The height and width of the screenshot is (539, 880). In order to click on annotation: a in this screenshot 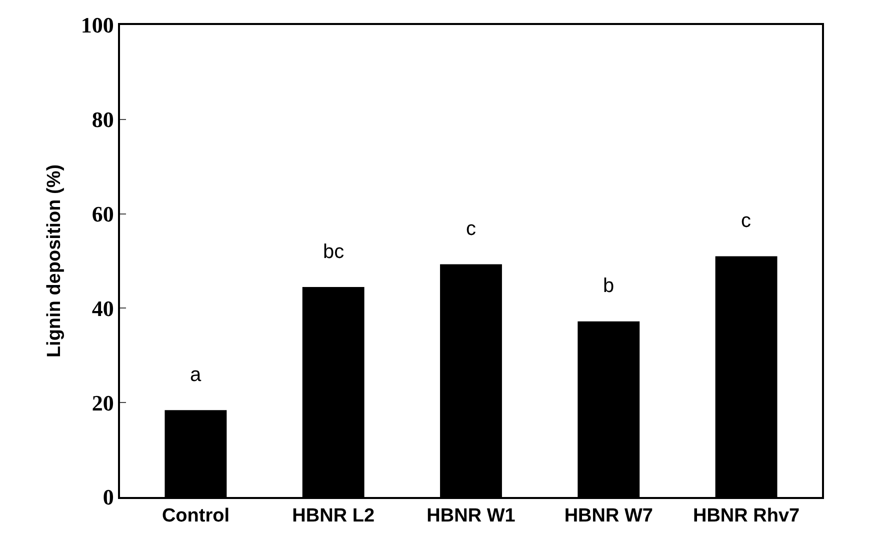, I will do `click(196, 375)`.